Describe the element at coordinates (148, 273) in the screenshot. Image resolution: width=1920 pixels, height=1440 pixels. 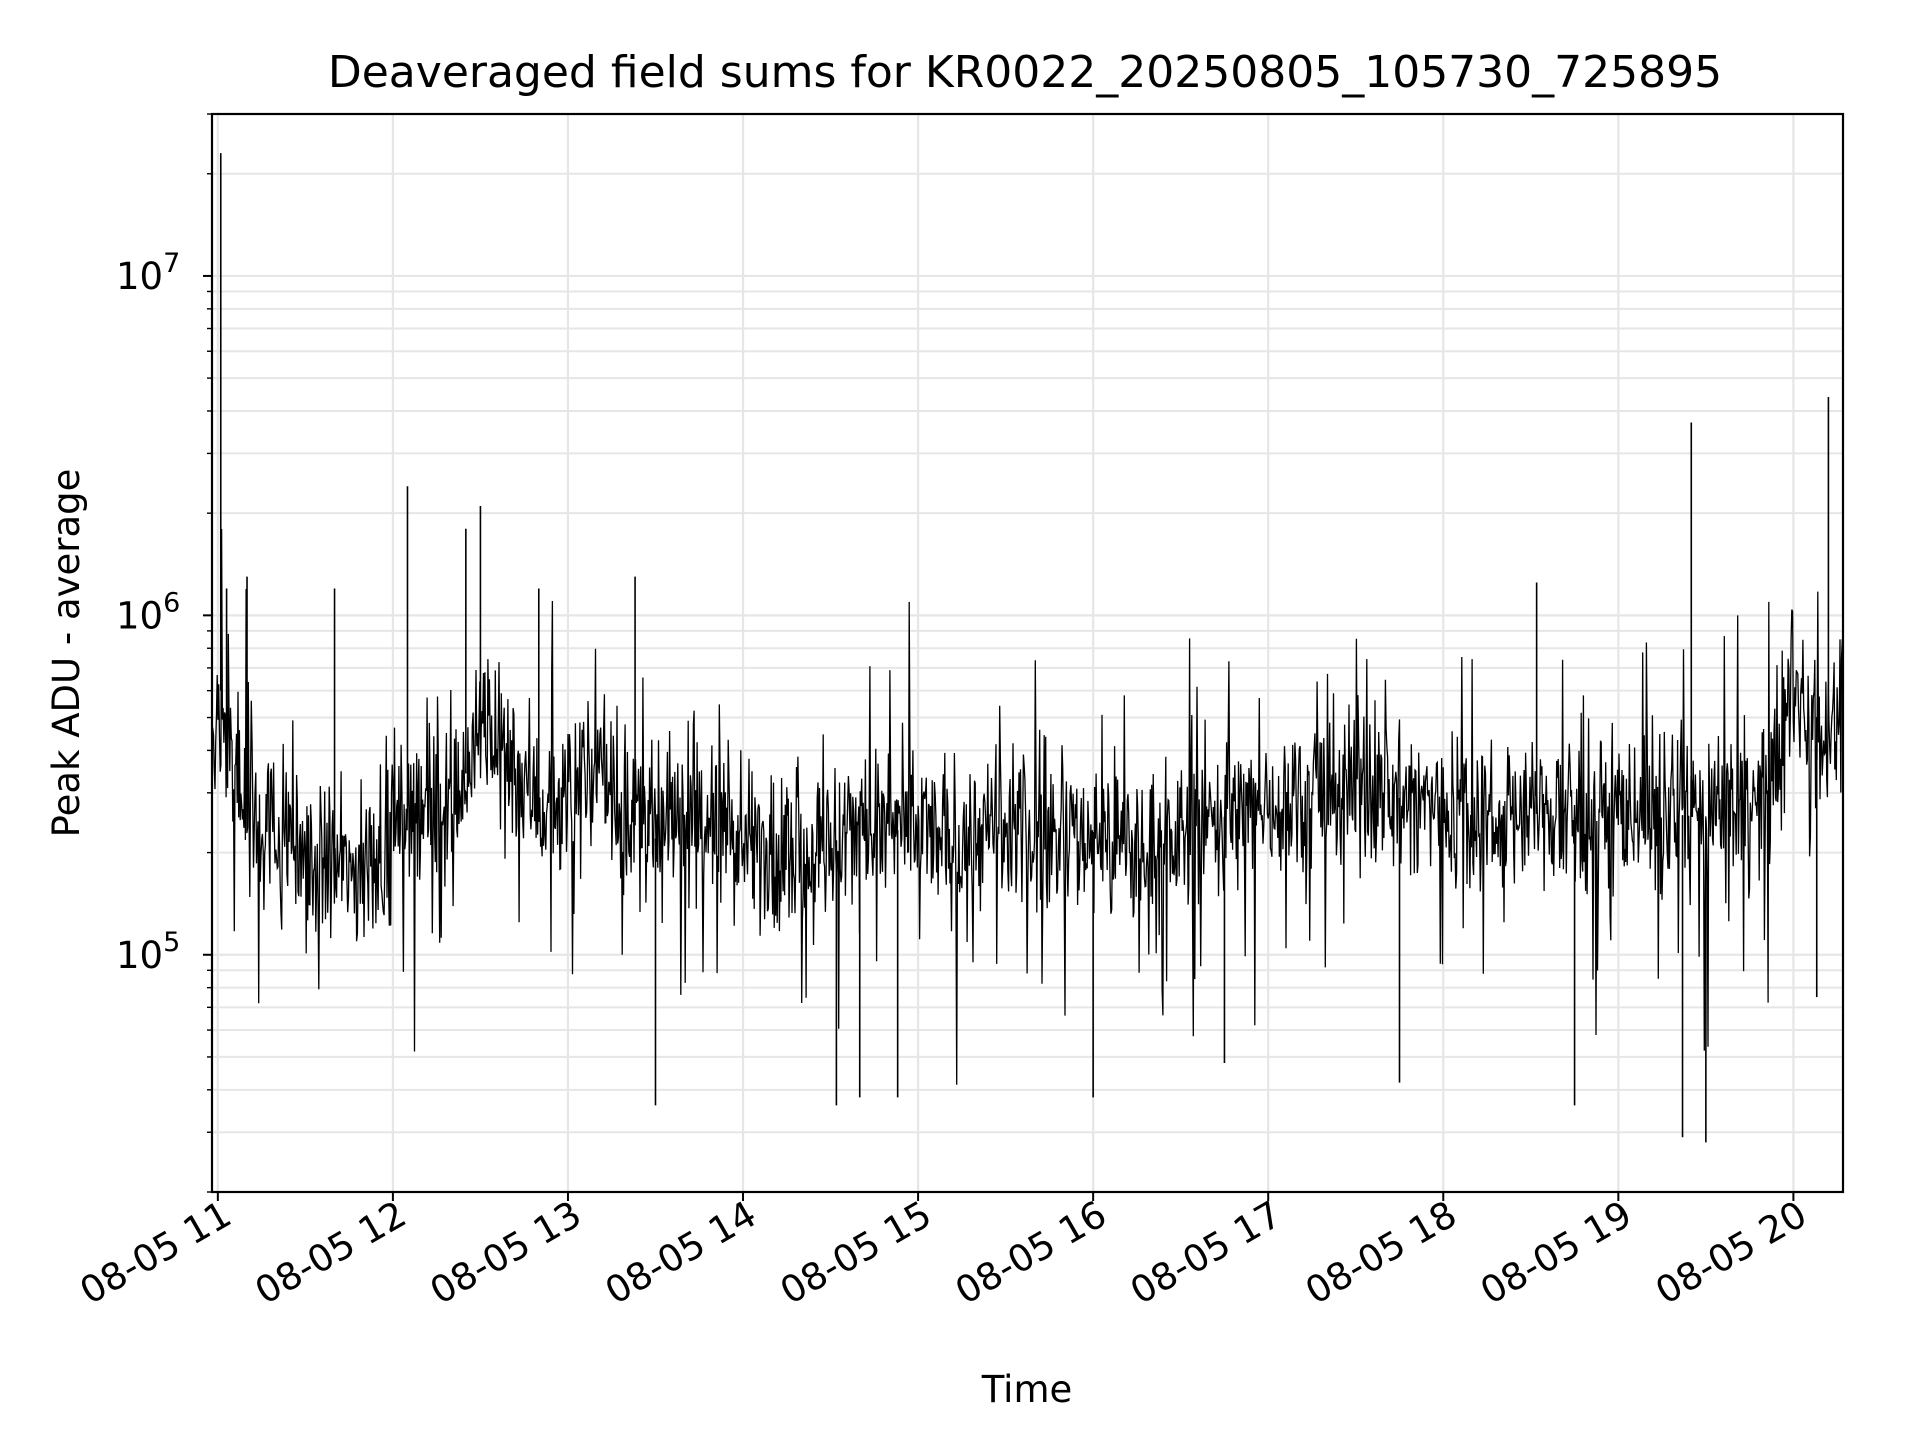
I see `y-tick-label: 10⁷` at that location.